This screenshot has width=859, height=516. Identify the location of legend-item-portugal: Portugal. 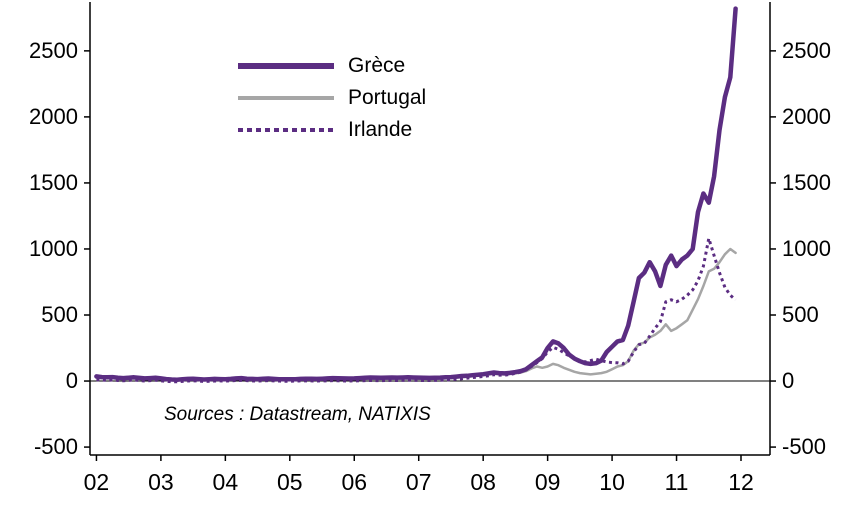
(332, 97).